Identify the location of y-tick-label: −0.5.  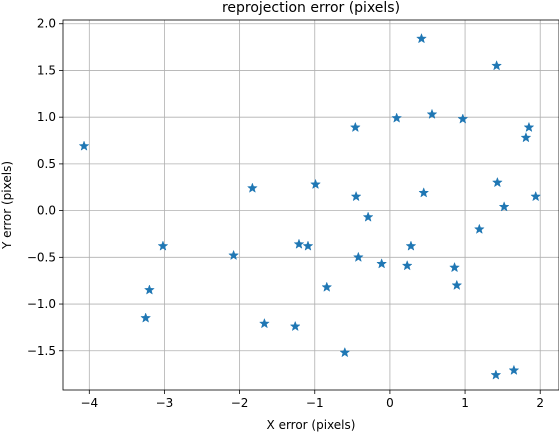
(41, 257).